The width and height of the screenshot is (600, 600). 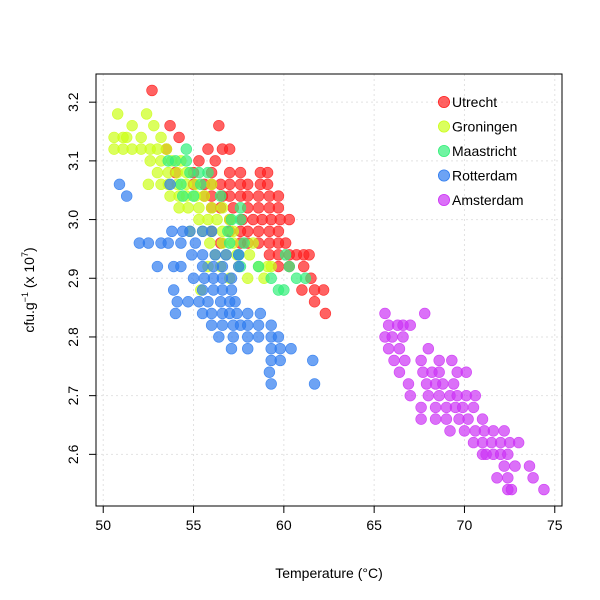 I want to click on y-axis-title-exp1: −1, so click(x=25, y=297).